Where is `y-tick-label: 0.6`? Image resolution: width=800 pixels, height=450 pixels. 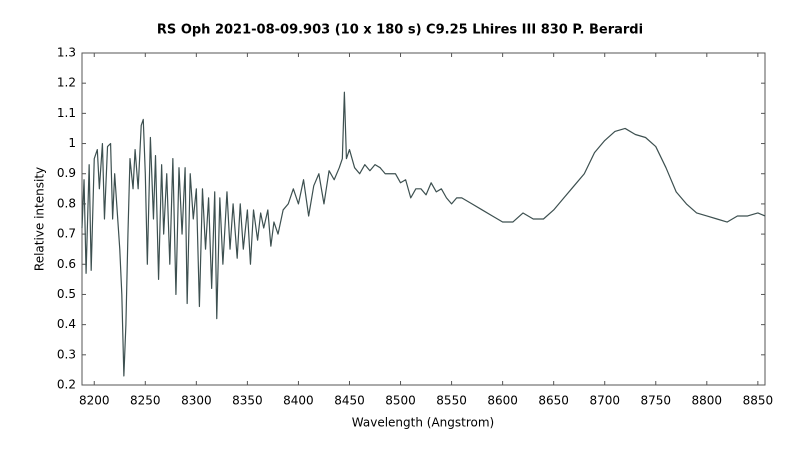 y-tick-label: 0.6 is located at coordinates (66, 264).